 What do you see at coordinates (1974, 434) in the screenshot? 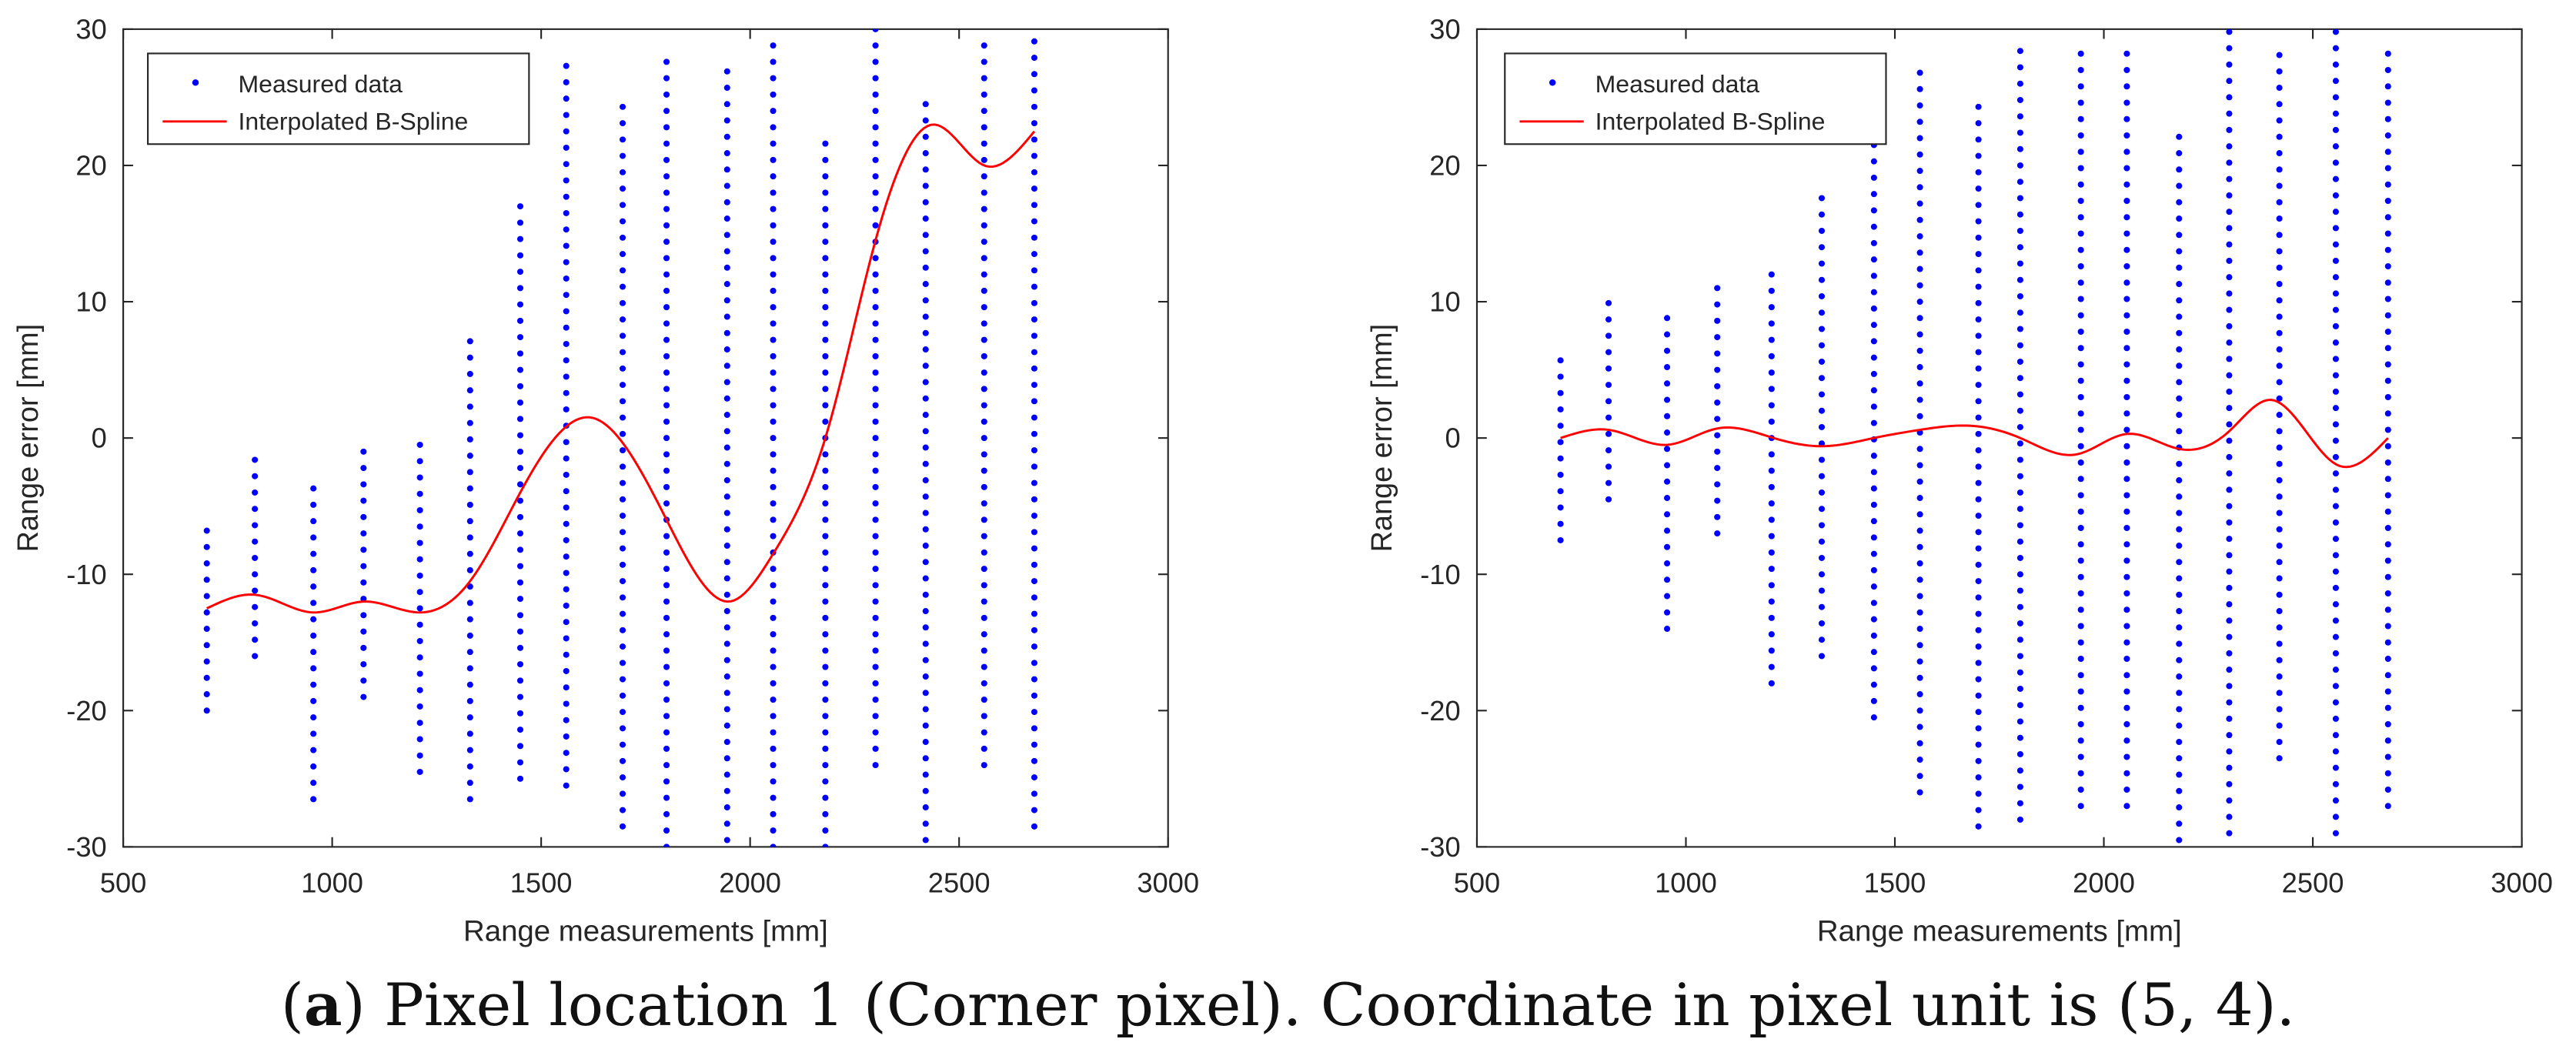
I see `spline-line` at bounding box center [1974, 434].